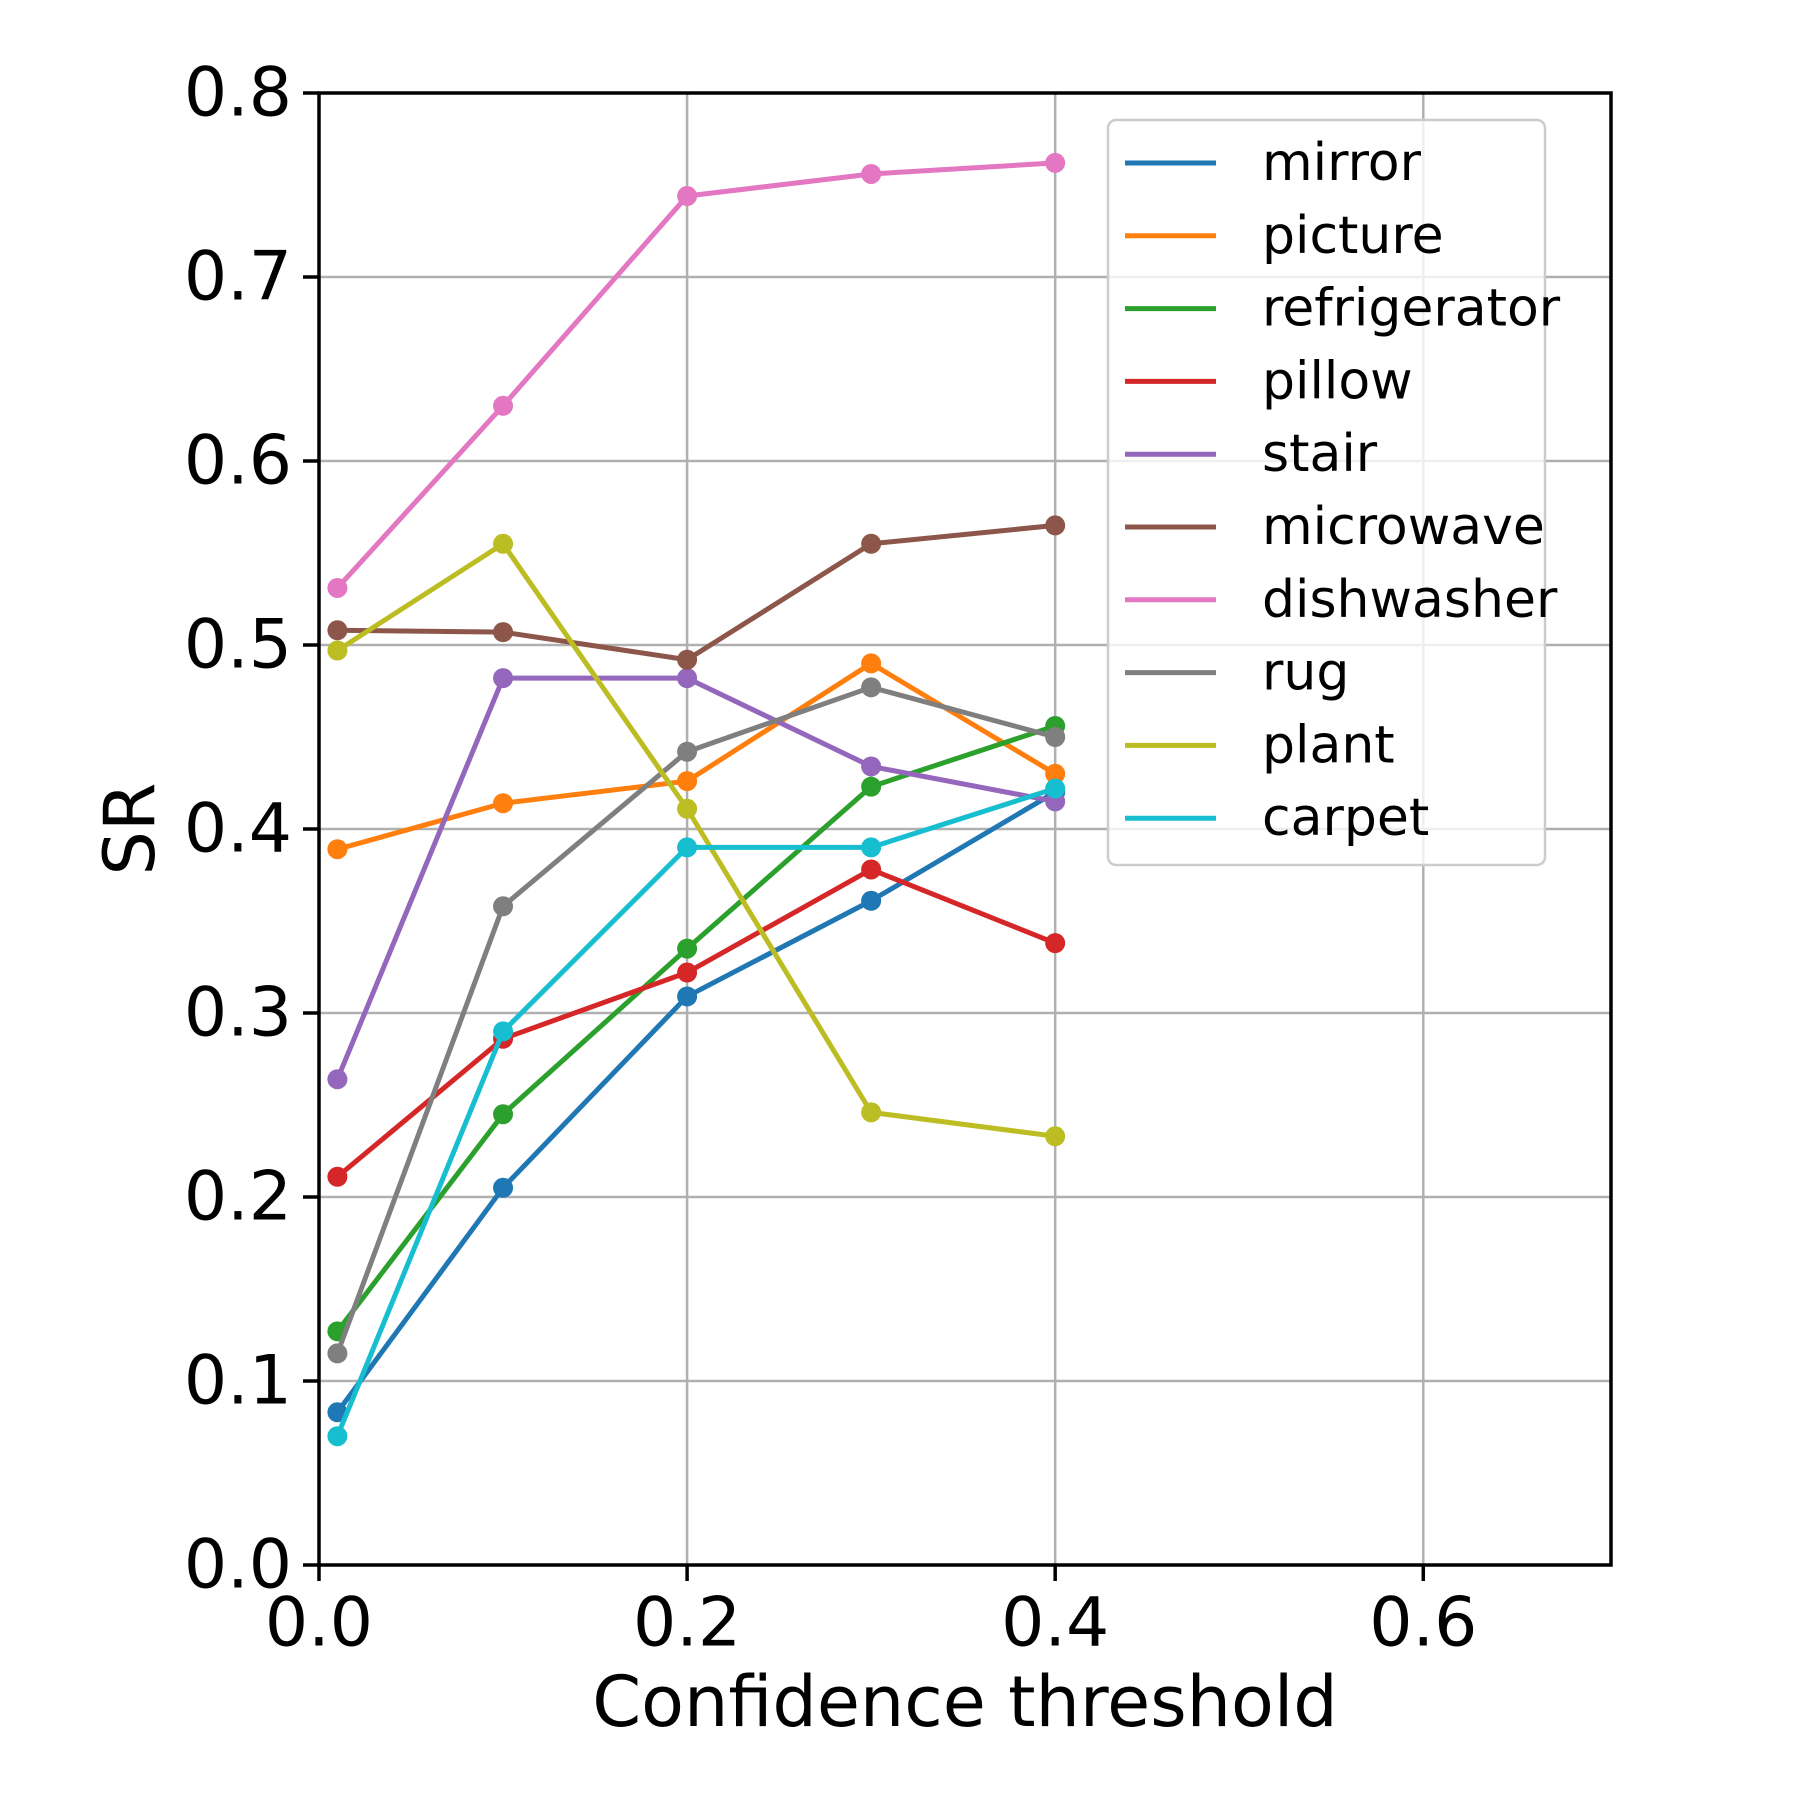  Describe the element at coordinates (871, 900) in the screenshot. I see `data-point-mirror-0.3` at that location.